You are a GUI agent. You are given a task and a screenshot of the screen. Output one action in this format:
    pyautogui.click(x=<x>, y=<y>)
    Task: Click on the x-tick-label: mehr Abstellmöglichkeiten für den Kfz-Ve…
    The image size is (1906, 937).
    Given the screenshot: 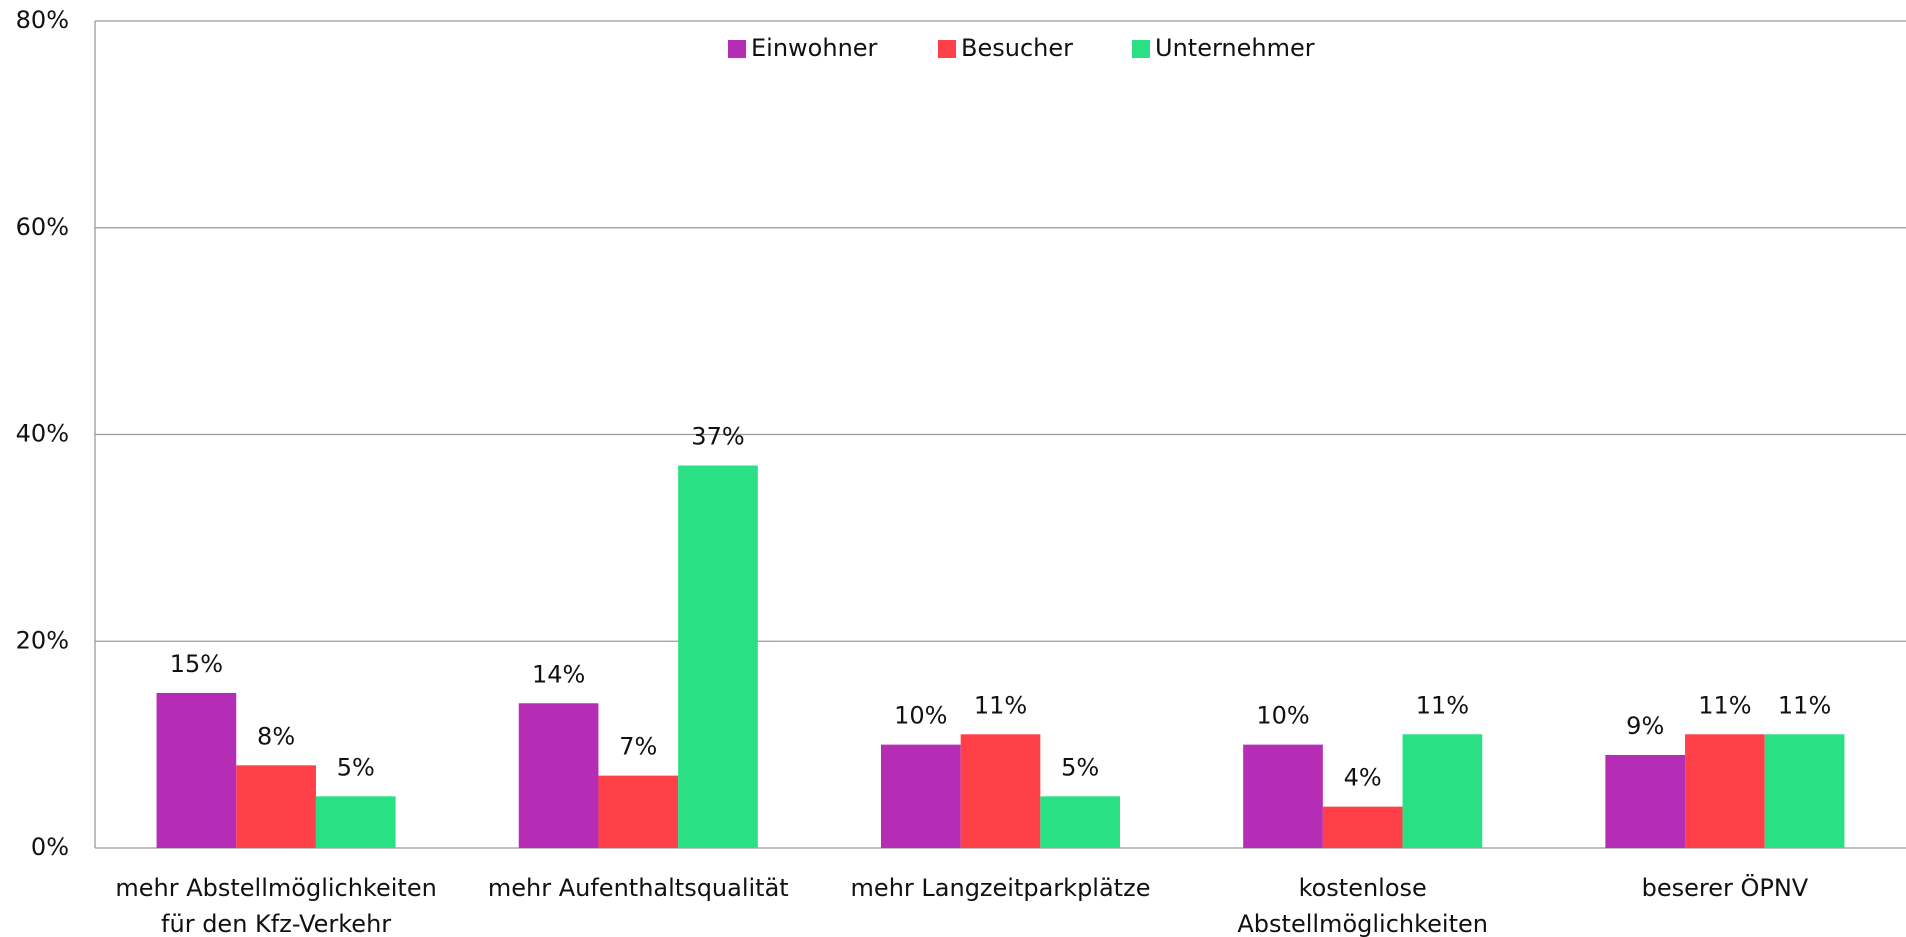 What is the action you would take?
    pyautogui.click(x=276, y=905)
    